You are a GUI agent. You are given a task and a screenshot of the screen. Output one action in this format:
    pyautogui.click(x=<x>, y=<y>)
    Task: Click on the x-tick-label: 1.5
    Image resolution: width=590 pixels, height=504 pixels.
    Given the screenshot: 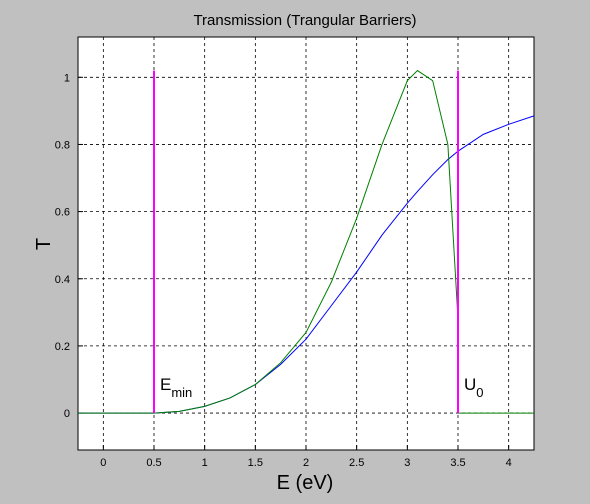 What is the action you would take?
    pyautogui.click(x=255, y=463)
    